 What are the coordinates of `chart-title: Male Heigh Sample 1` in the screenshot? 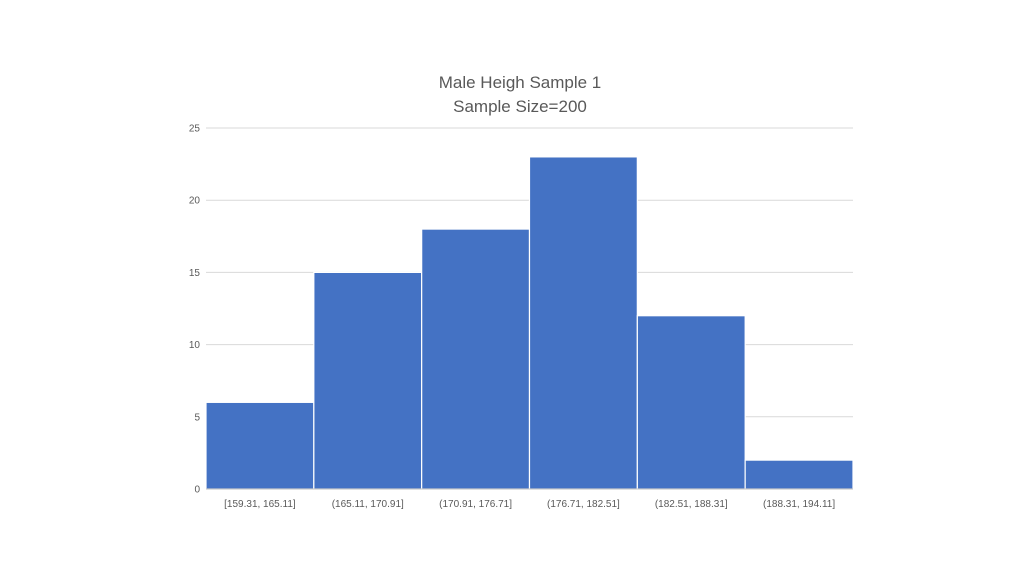 It's located at (520, 82).